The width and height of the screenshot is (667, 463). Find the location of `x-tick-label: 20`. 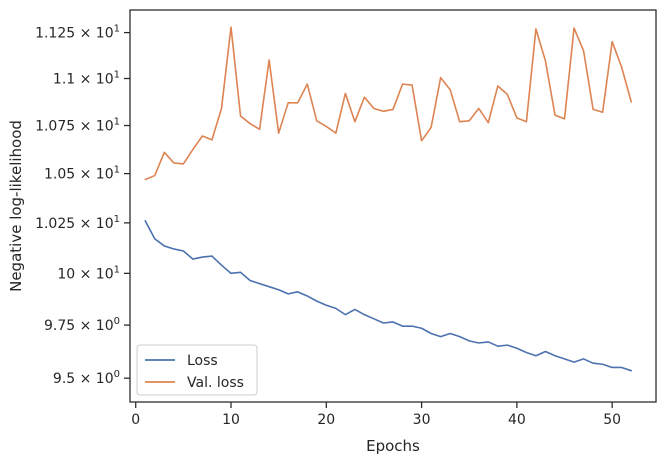

x-tick-label: 20 is located at coordinates (326, 420).